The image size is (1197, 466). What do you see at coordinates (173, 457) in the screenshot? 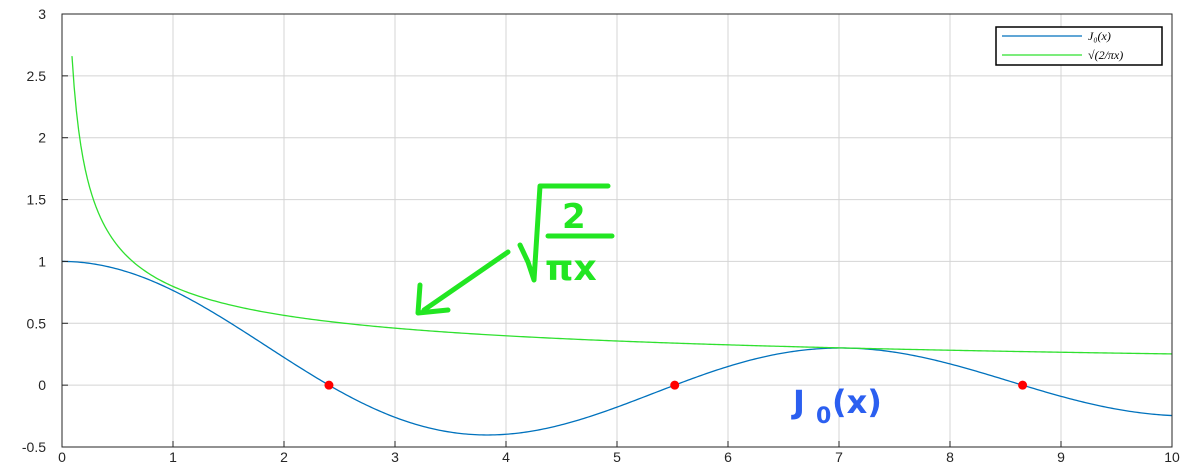
I see `x-tick-label: 1` at bounding box center [173, 457].